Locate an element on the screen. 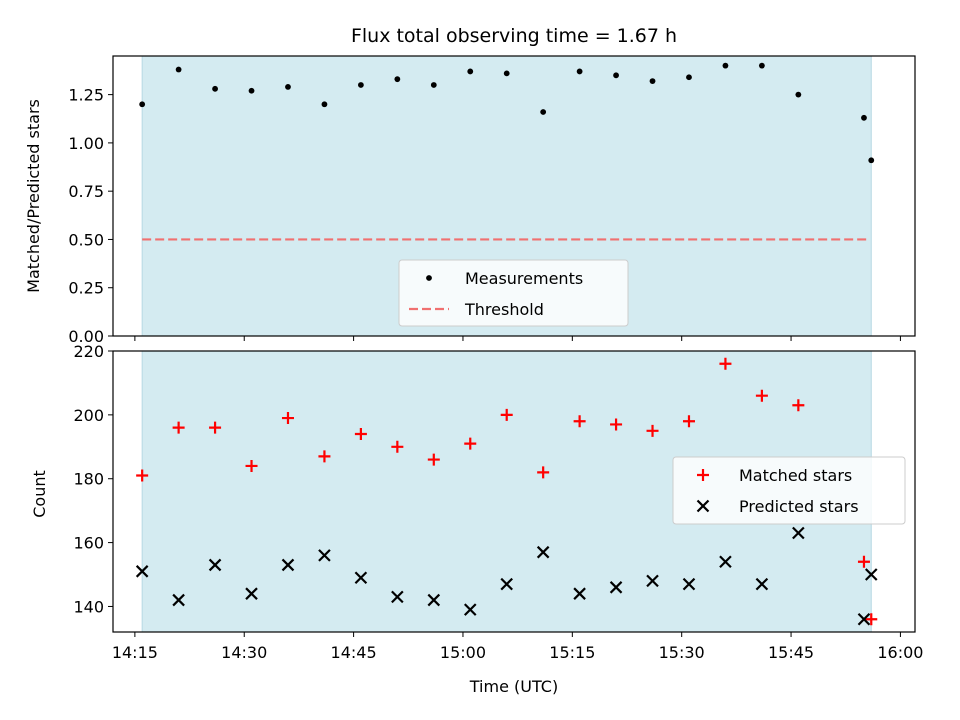  top-y-tick-label: 0.00 is located at coordinates (86, 336).